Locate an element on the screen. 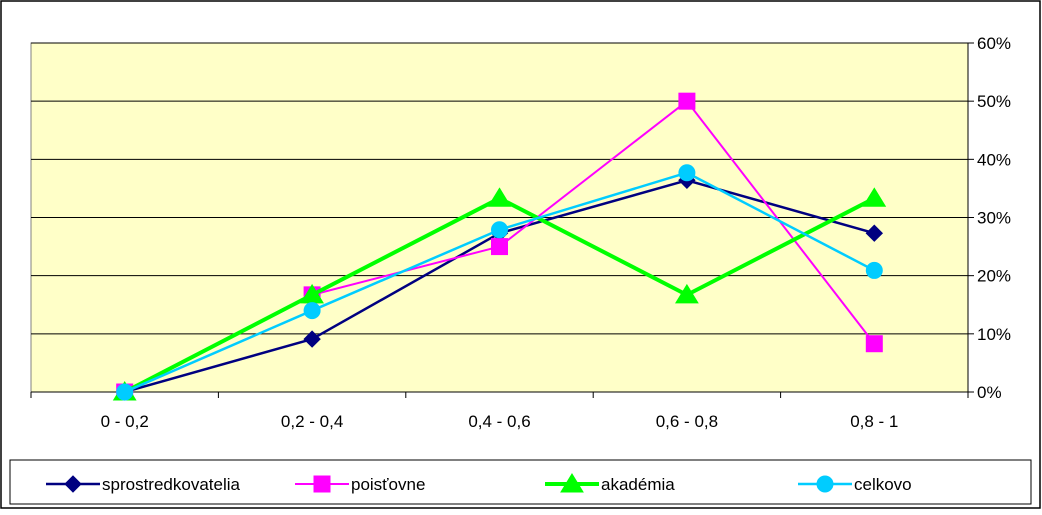 The height and width of the screenshot is (515, 1042). y-tick-label: 20% is located at coordinates (994, 276).